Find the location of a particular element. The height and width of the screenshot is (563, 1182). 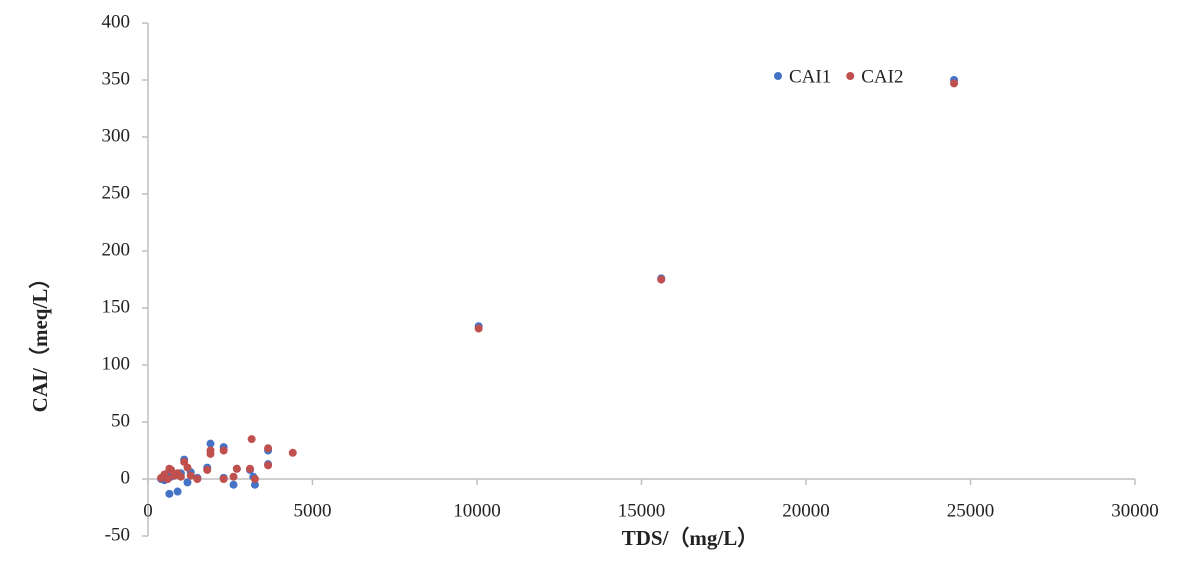

y-axis-title: CAI/（meq/L） is located at coordinates (40, 340).